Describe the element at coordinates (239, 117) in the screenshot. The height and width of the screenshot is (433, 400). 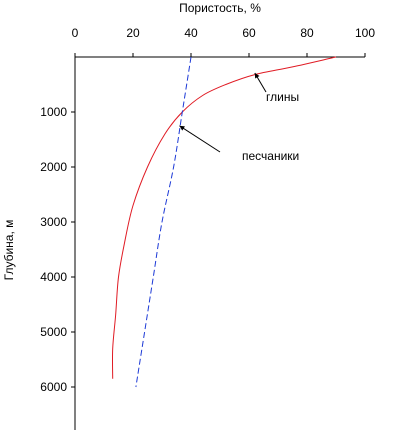
I see `annotations-layer: глины песчаники` at that location.